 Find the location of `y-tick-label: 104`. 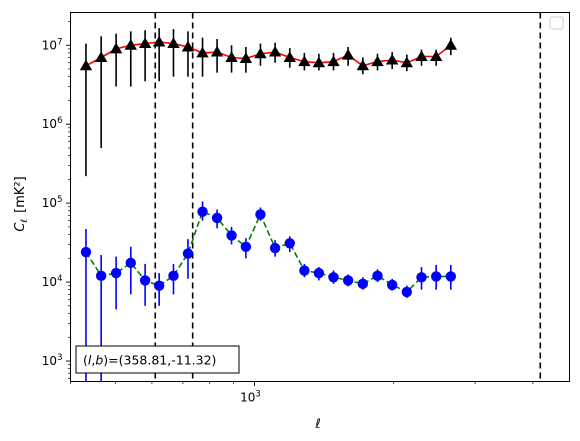

y-tick-label: 104 is located at coordinates (52, 281).